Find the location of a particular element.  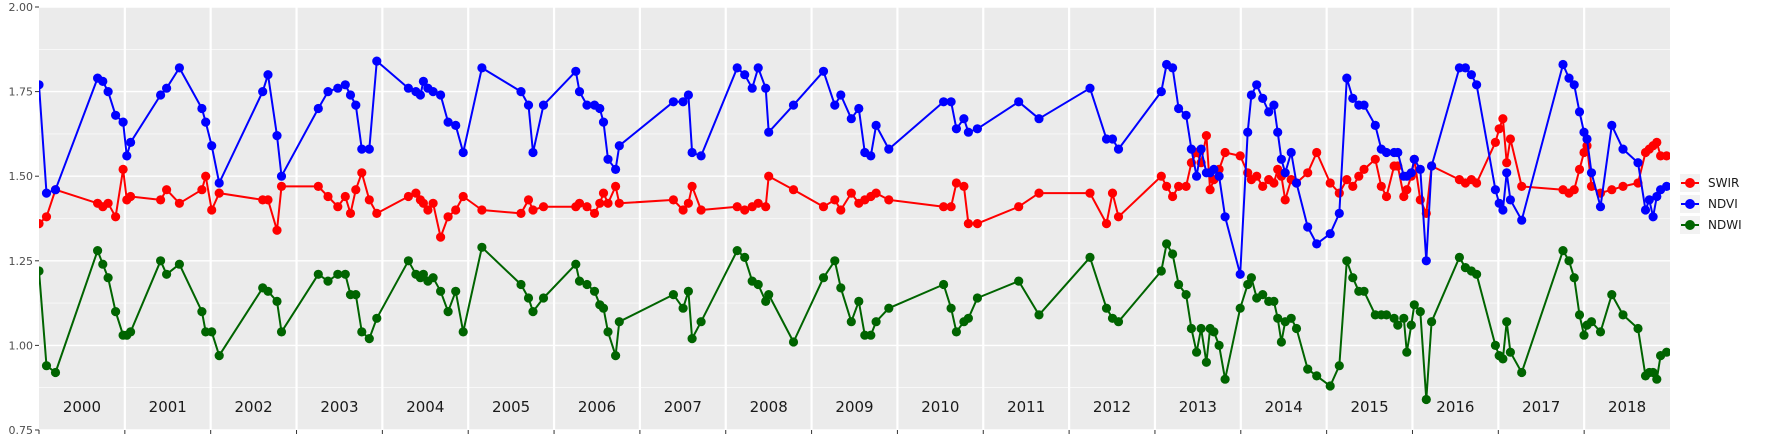

year-label: 2002 is located at coordinates (254, 407).